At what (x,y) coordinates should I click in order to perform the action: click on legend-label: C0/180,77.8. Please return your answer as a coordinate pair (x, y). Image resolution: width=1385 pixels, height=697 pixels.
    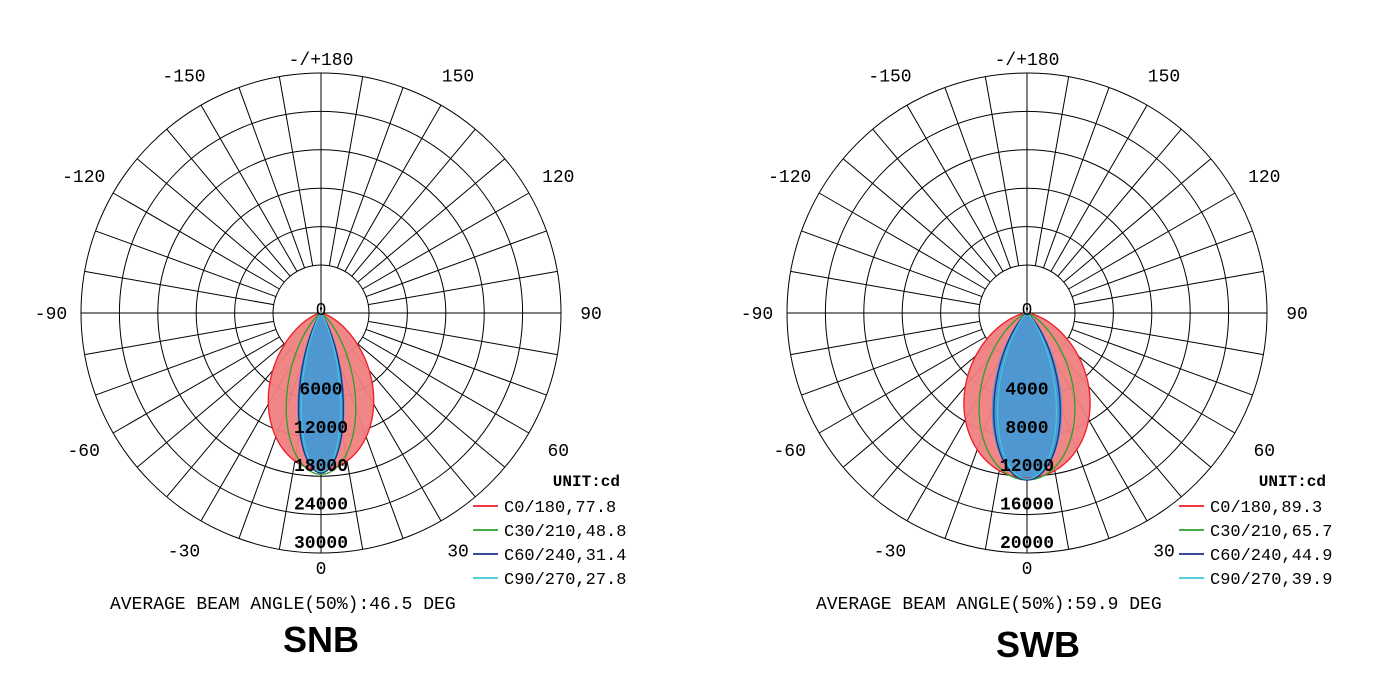
    Looking at the image, I should click on (560, 508).